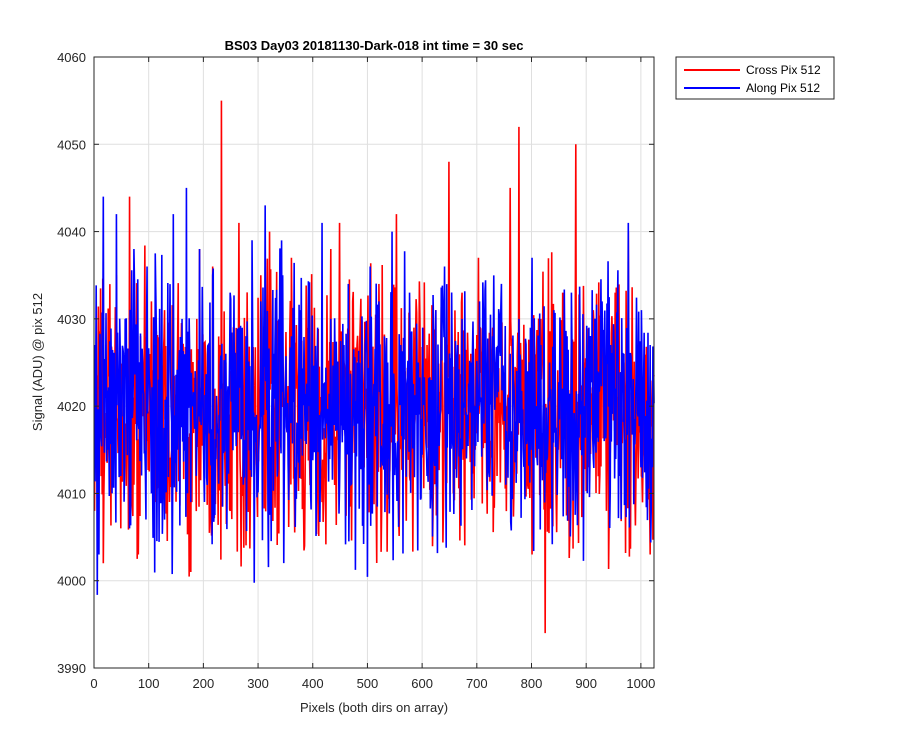  I want to click on x-tick-label: 700, so click(477, 683).